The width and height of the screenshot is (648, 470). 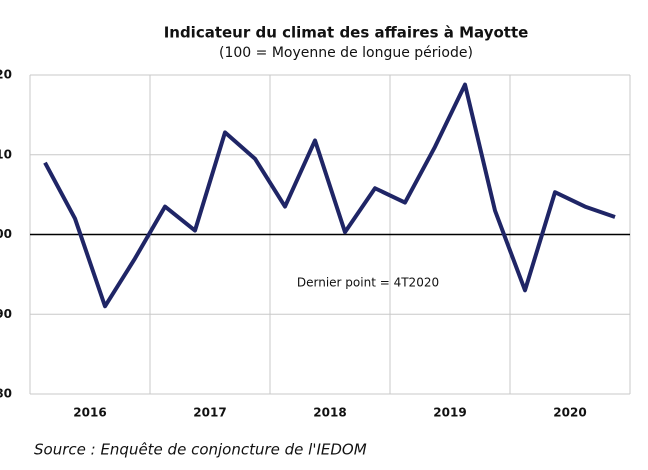 I want to click on y-tick-label: 110, so click(x=6, y=154).